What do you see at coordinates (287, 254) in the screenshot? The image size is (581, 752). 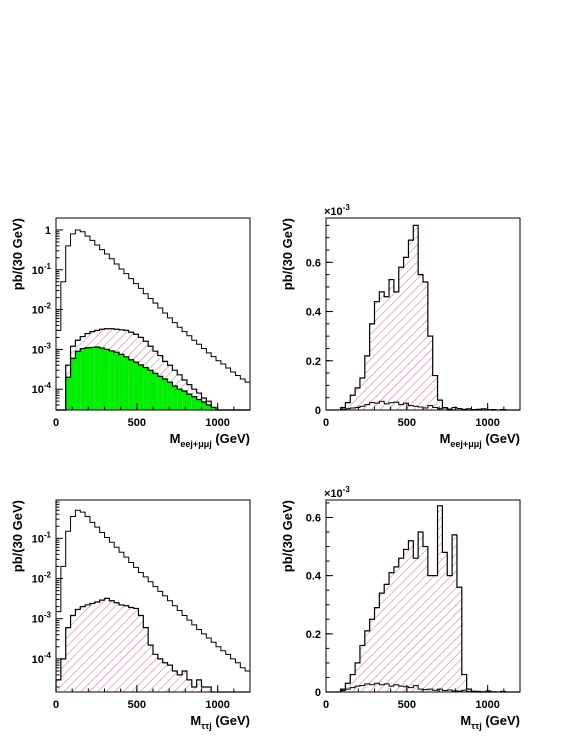 I see `y-axis-title-top-right: pb/(30 GeV)` at bounding box center [287, 254].